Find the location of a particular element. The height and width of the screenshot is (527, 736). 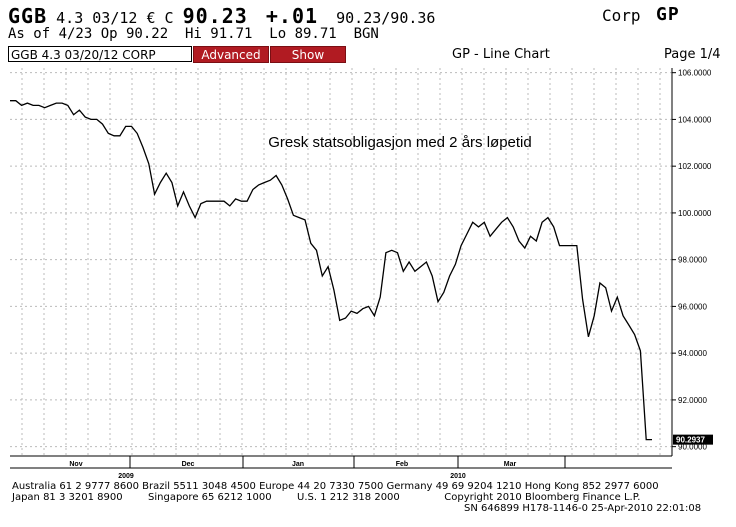

x-year-label: 2010 is located at coordinates (458, 476).